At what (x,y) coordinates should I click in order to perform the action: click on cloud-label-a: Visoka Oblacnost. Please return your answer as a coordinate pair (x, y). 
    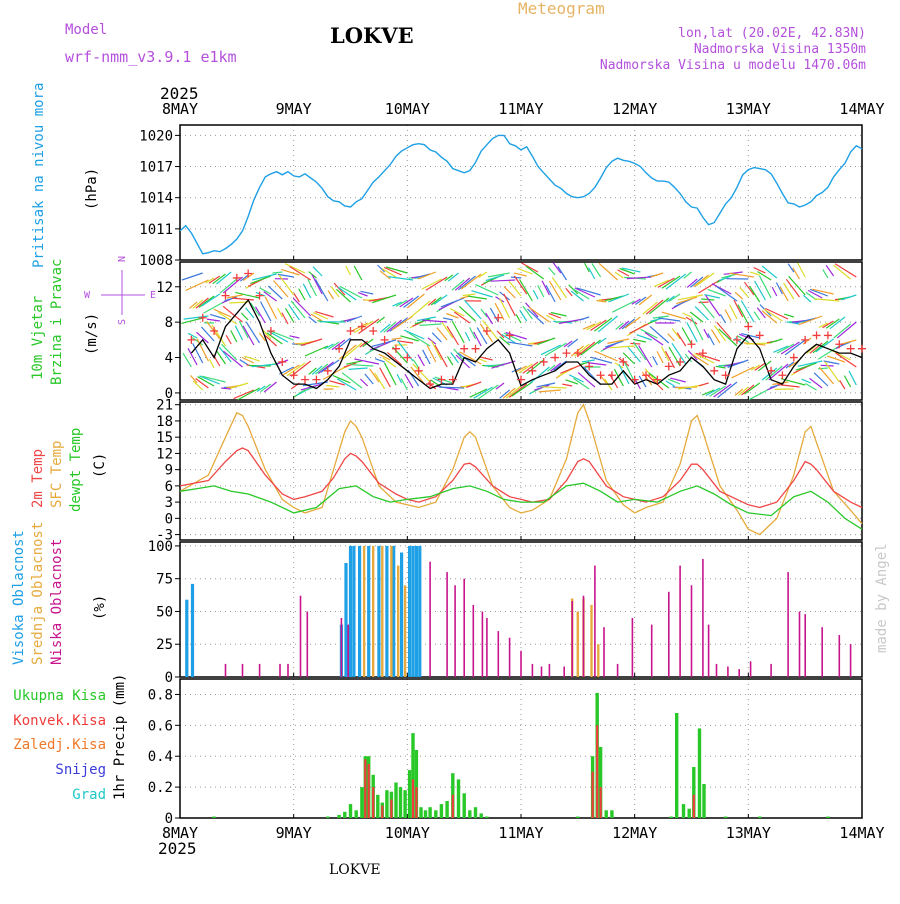
    Looking at the image, I should click on (19, 597).